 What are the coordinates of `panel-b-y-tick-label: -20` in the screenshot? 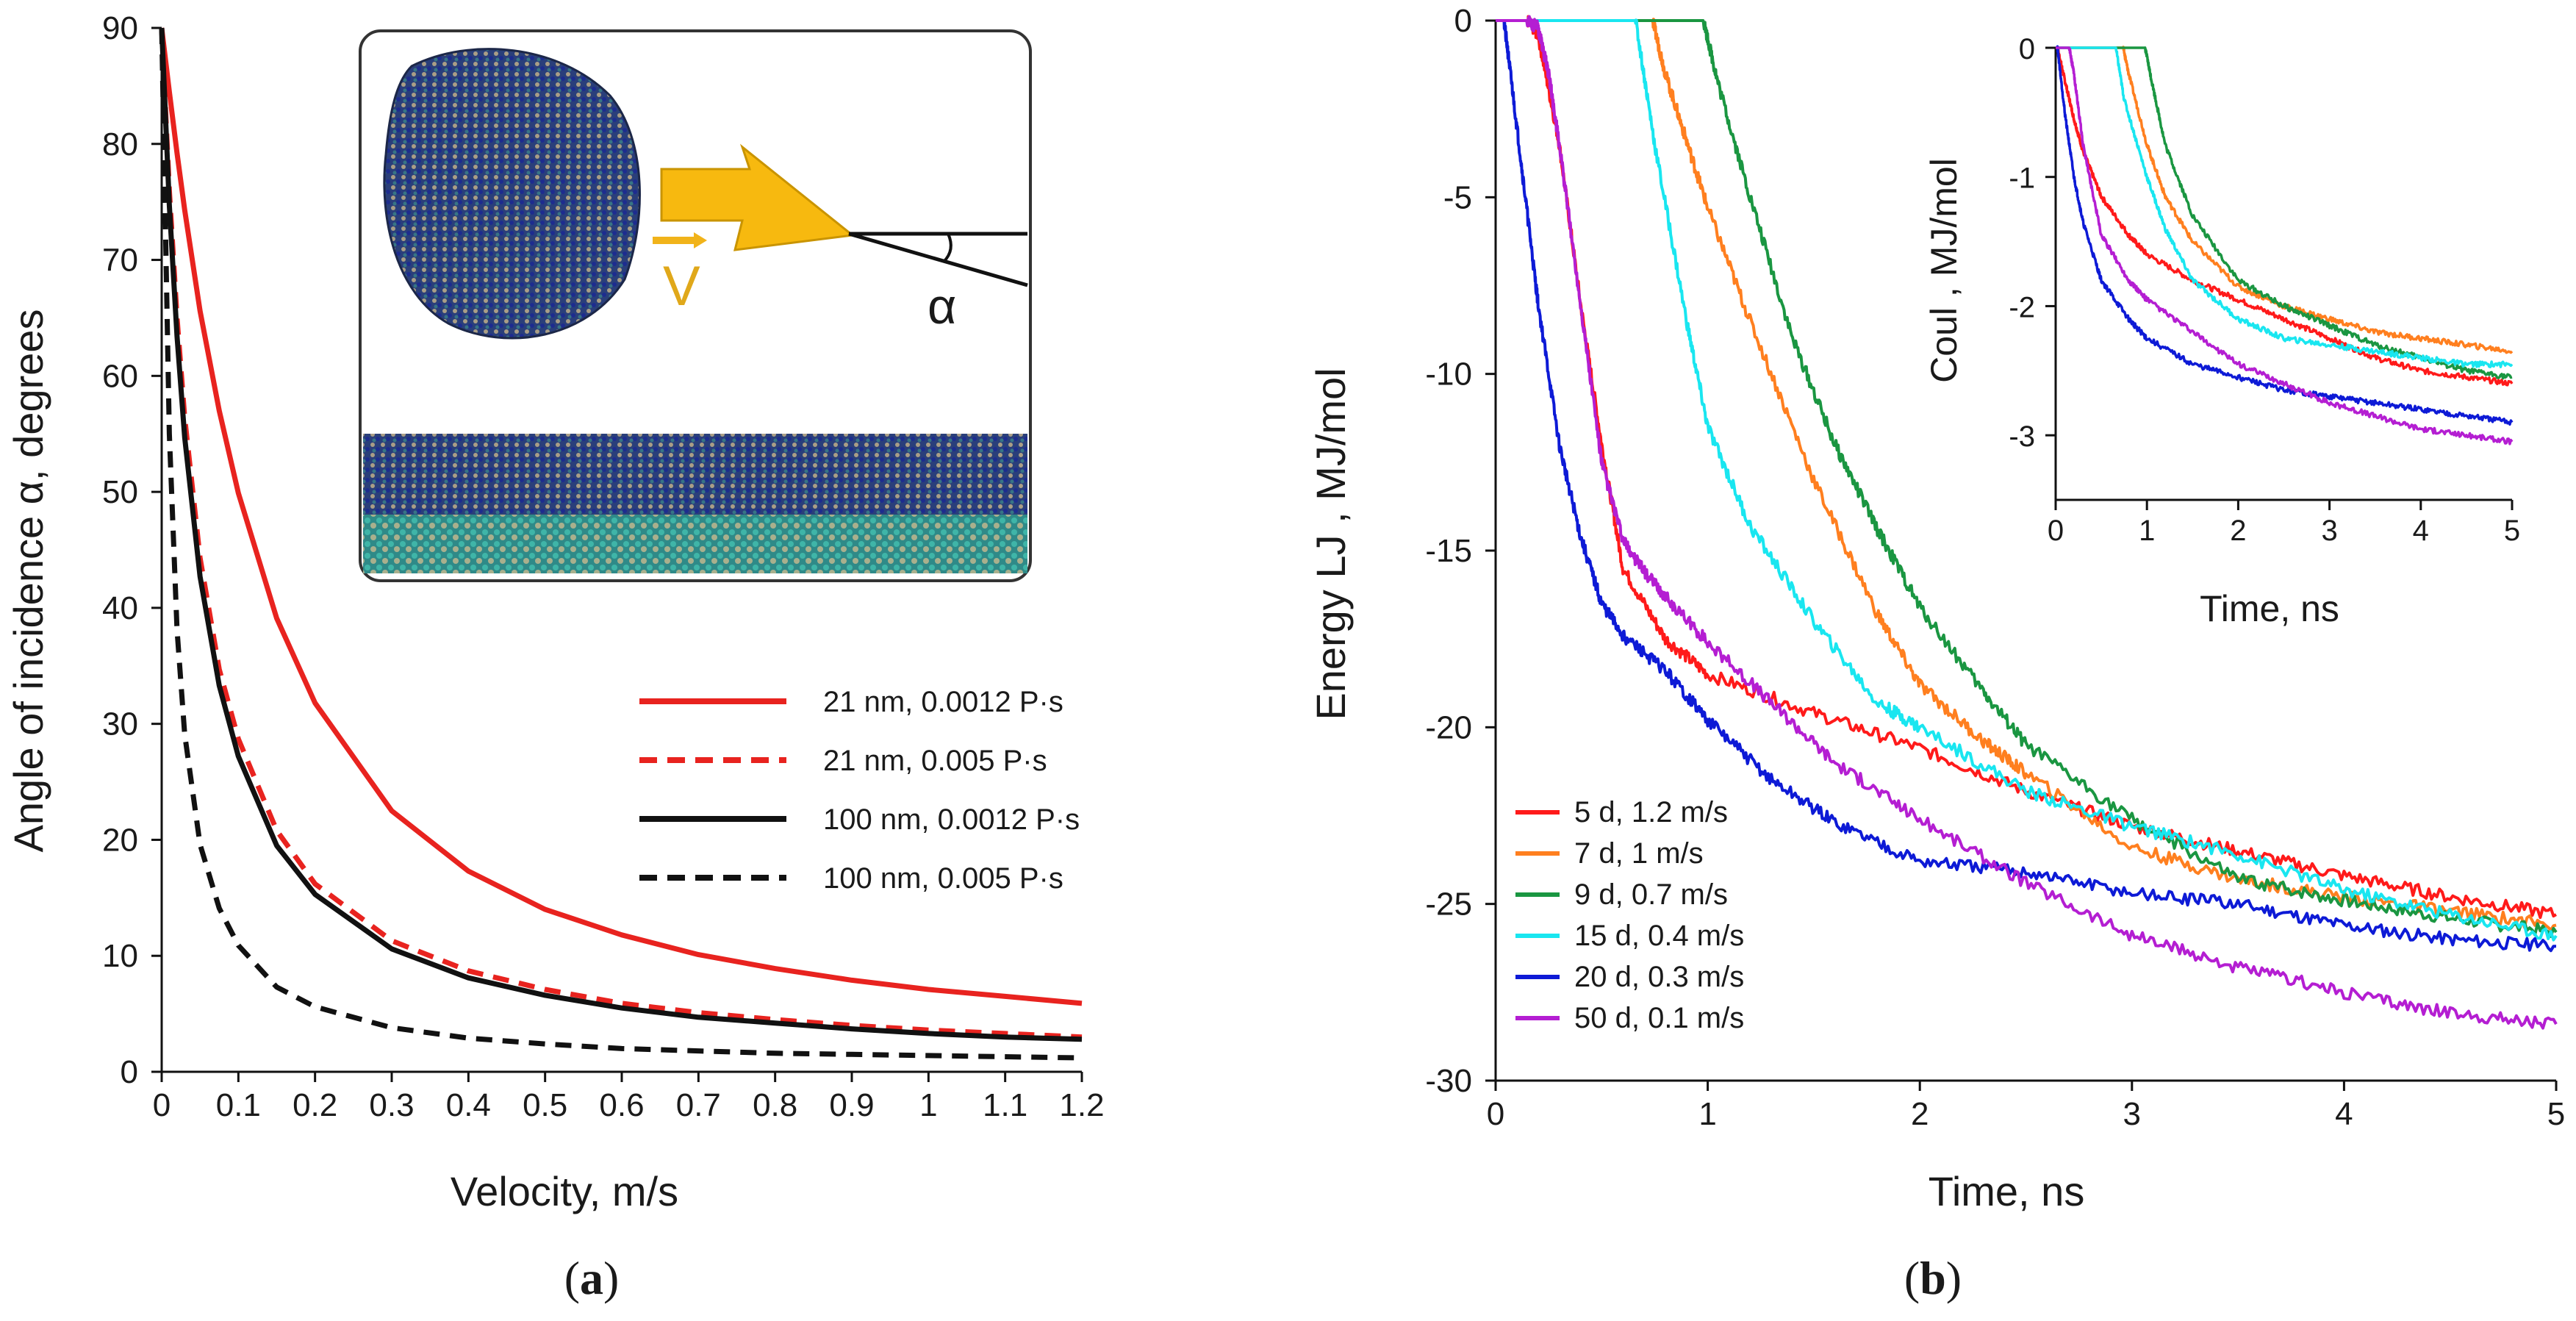 It's located at (1448, 727).